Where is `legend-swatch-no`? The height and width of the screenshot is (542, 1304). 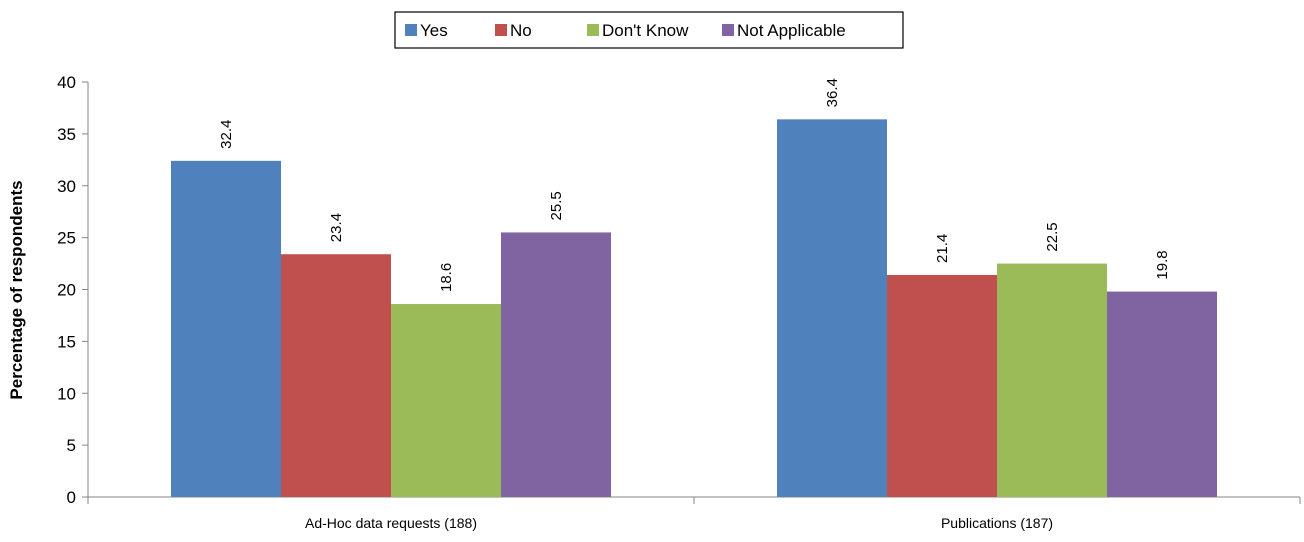
legend-swatch-no is located at coordinates (501, 30).